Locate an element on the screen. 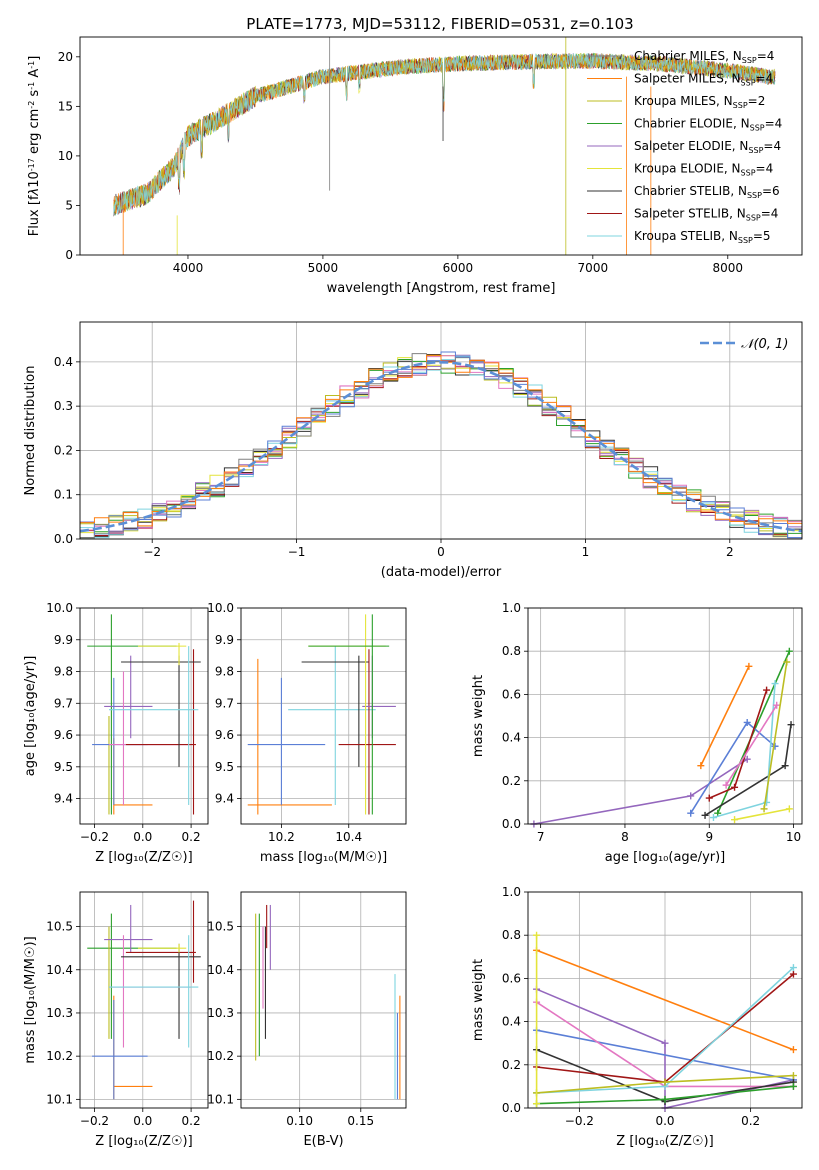 This screenshot has width=819, height=1170. x-axis-label: wavelength [Angstrom, rest frame] is located at coordinates (441, 288).